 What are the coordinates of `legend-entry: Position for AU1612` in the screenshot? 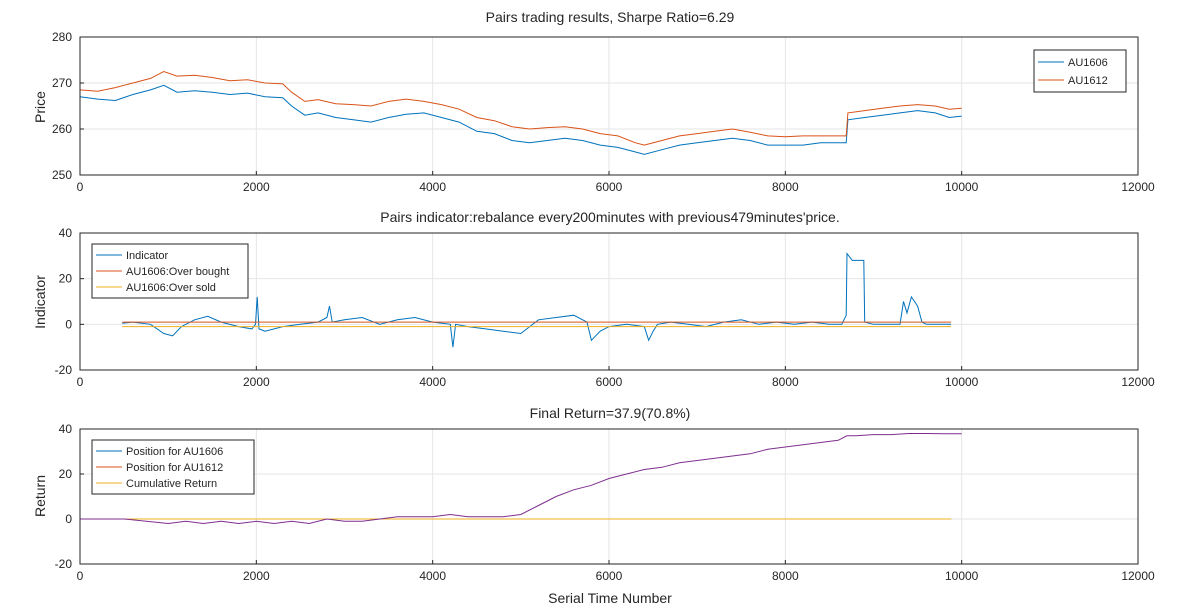 It's located at (174, 468).